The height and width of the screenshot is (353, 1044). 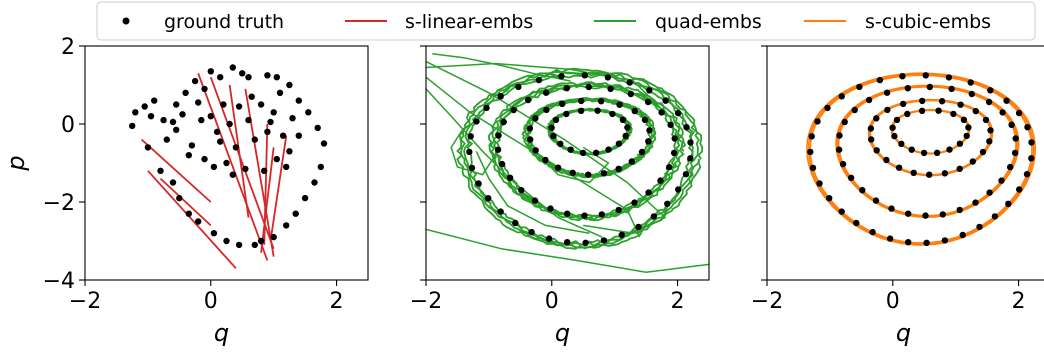 I want to click on y-axis-label: p, so click(x=16, y=163).